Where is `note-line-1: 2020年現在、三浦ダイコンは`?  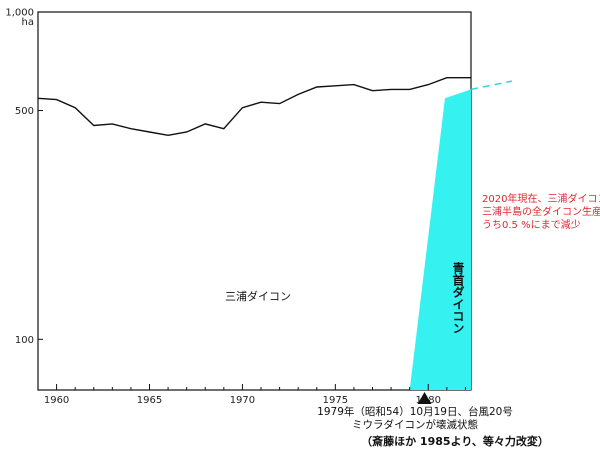 note-line-1: 2020年現在、三浦ダイコンは is located at coordinates (541, 198).